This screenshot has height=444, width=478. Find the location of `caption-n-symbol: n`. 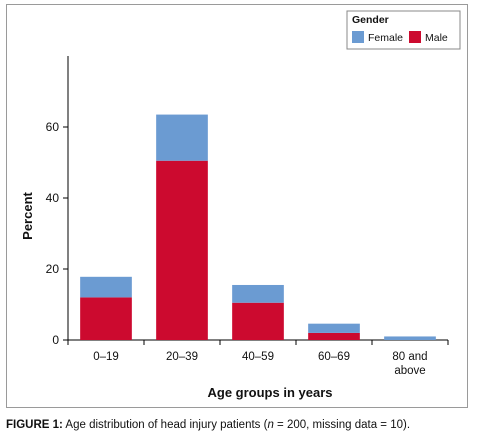

caption-n-symbol: n is located at coordinates (270, 425).